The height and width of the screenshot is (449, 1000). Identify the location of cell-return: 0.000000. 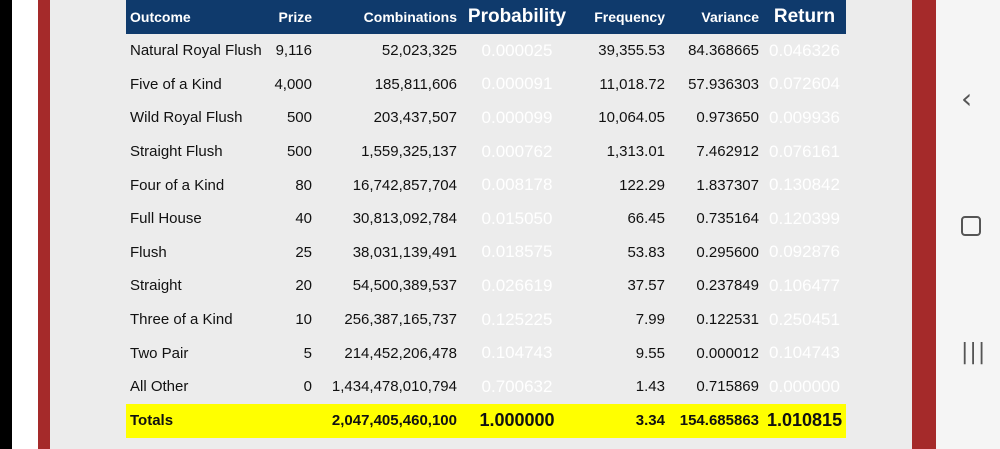
(804, 386).